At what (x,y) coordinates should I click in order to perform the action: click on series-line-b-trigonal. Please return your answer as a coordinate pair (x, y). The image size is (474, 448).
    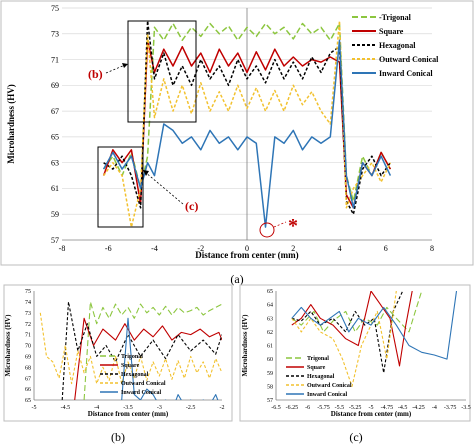
    Looking at the image, I should click on (152, 350).